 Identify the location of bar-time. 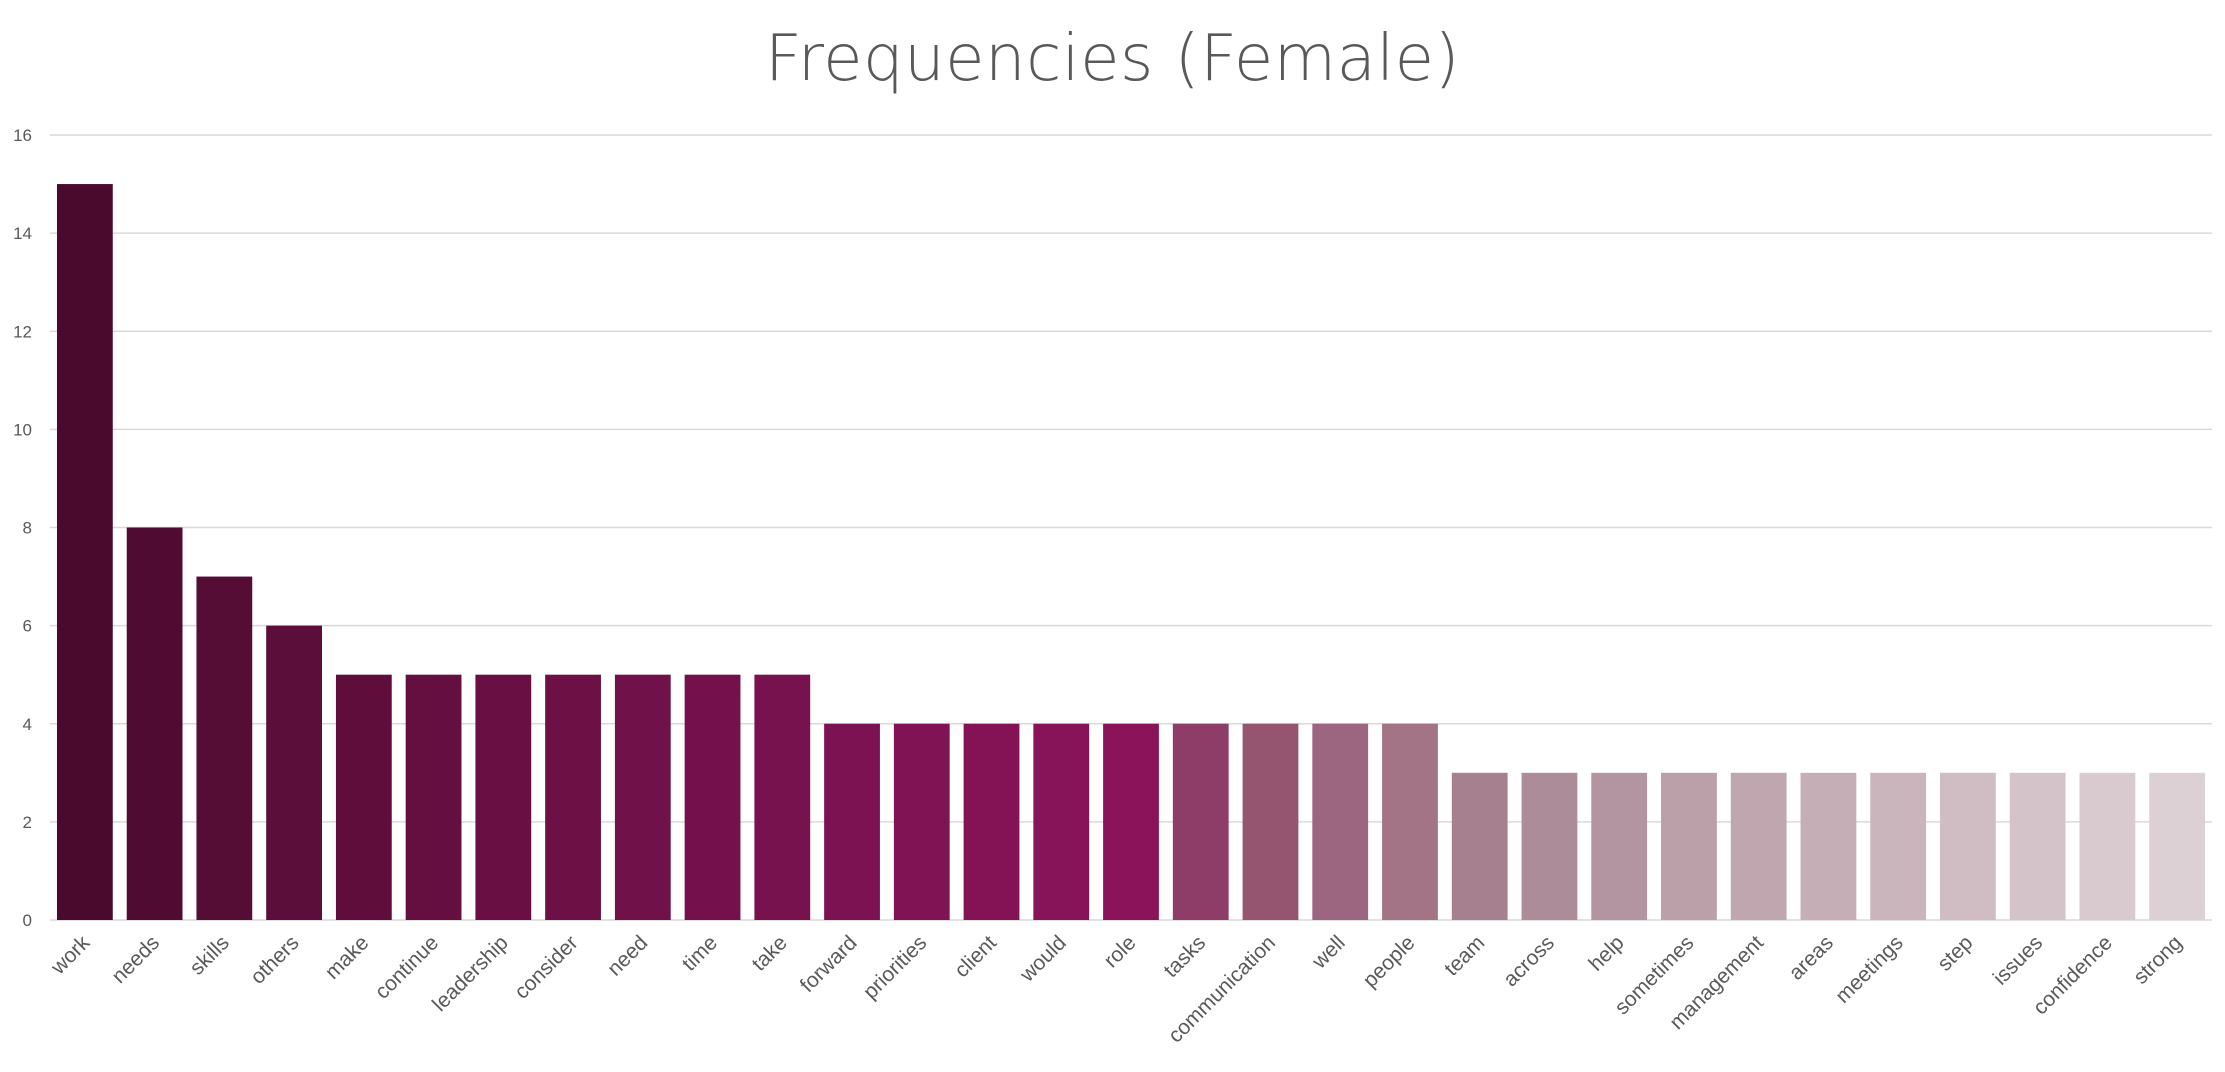
(712, 797).